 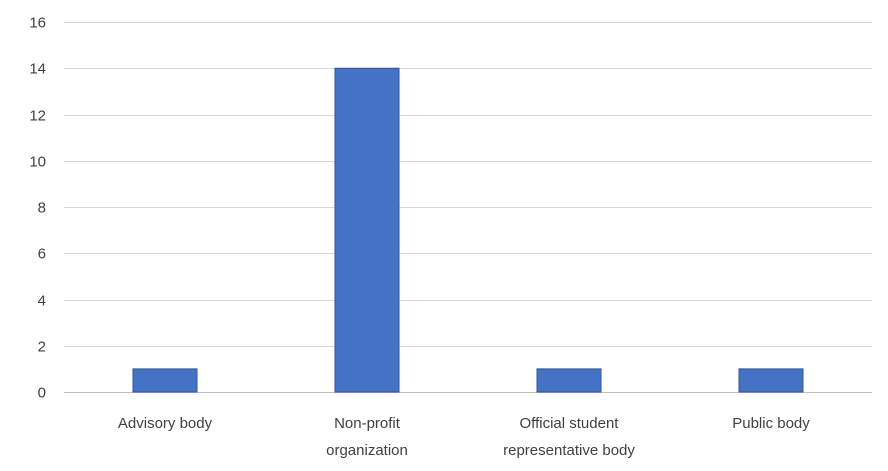 What do you see at coordinates (42, 393) in the screenshot?
I see `y-tick-label-0: 0` at bounding box center [42, 393].